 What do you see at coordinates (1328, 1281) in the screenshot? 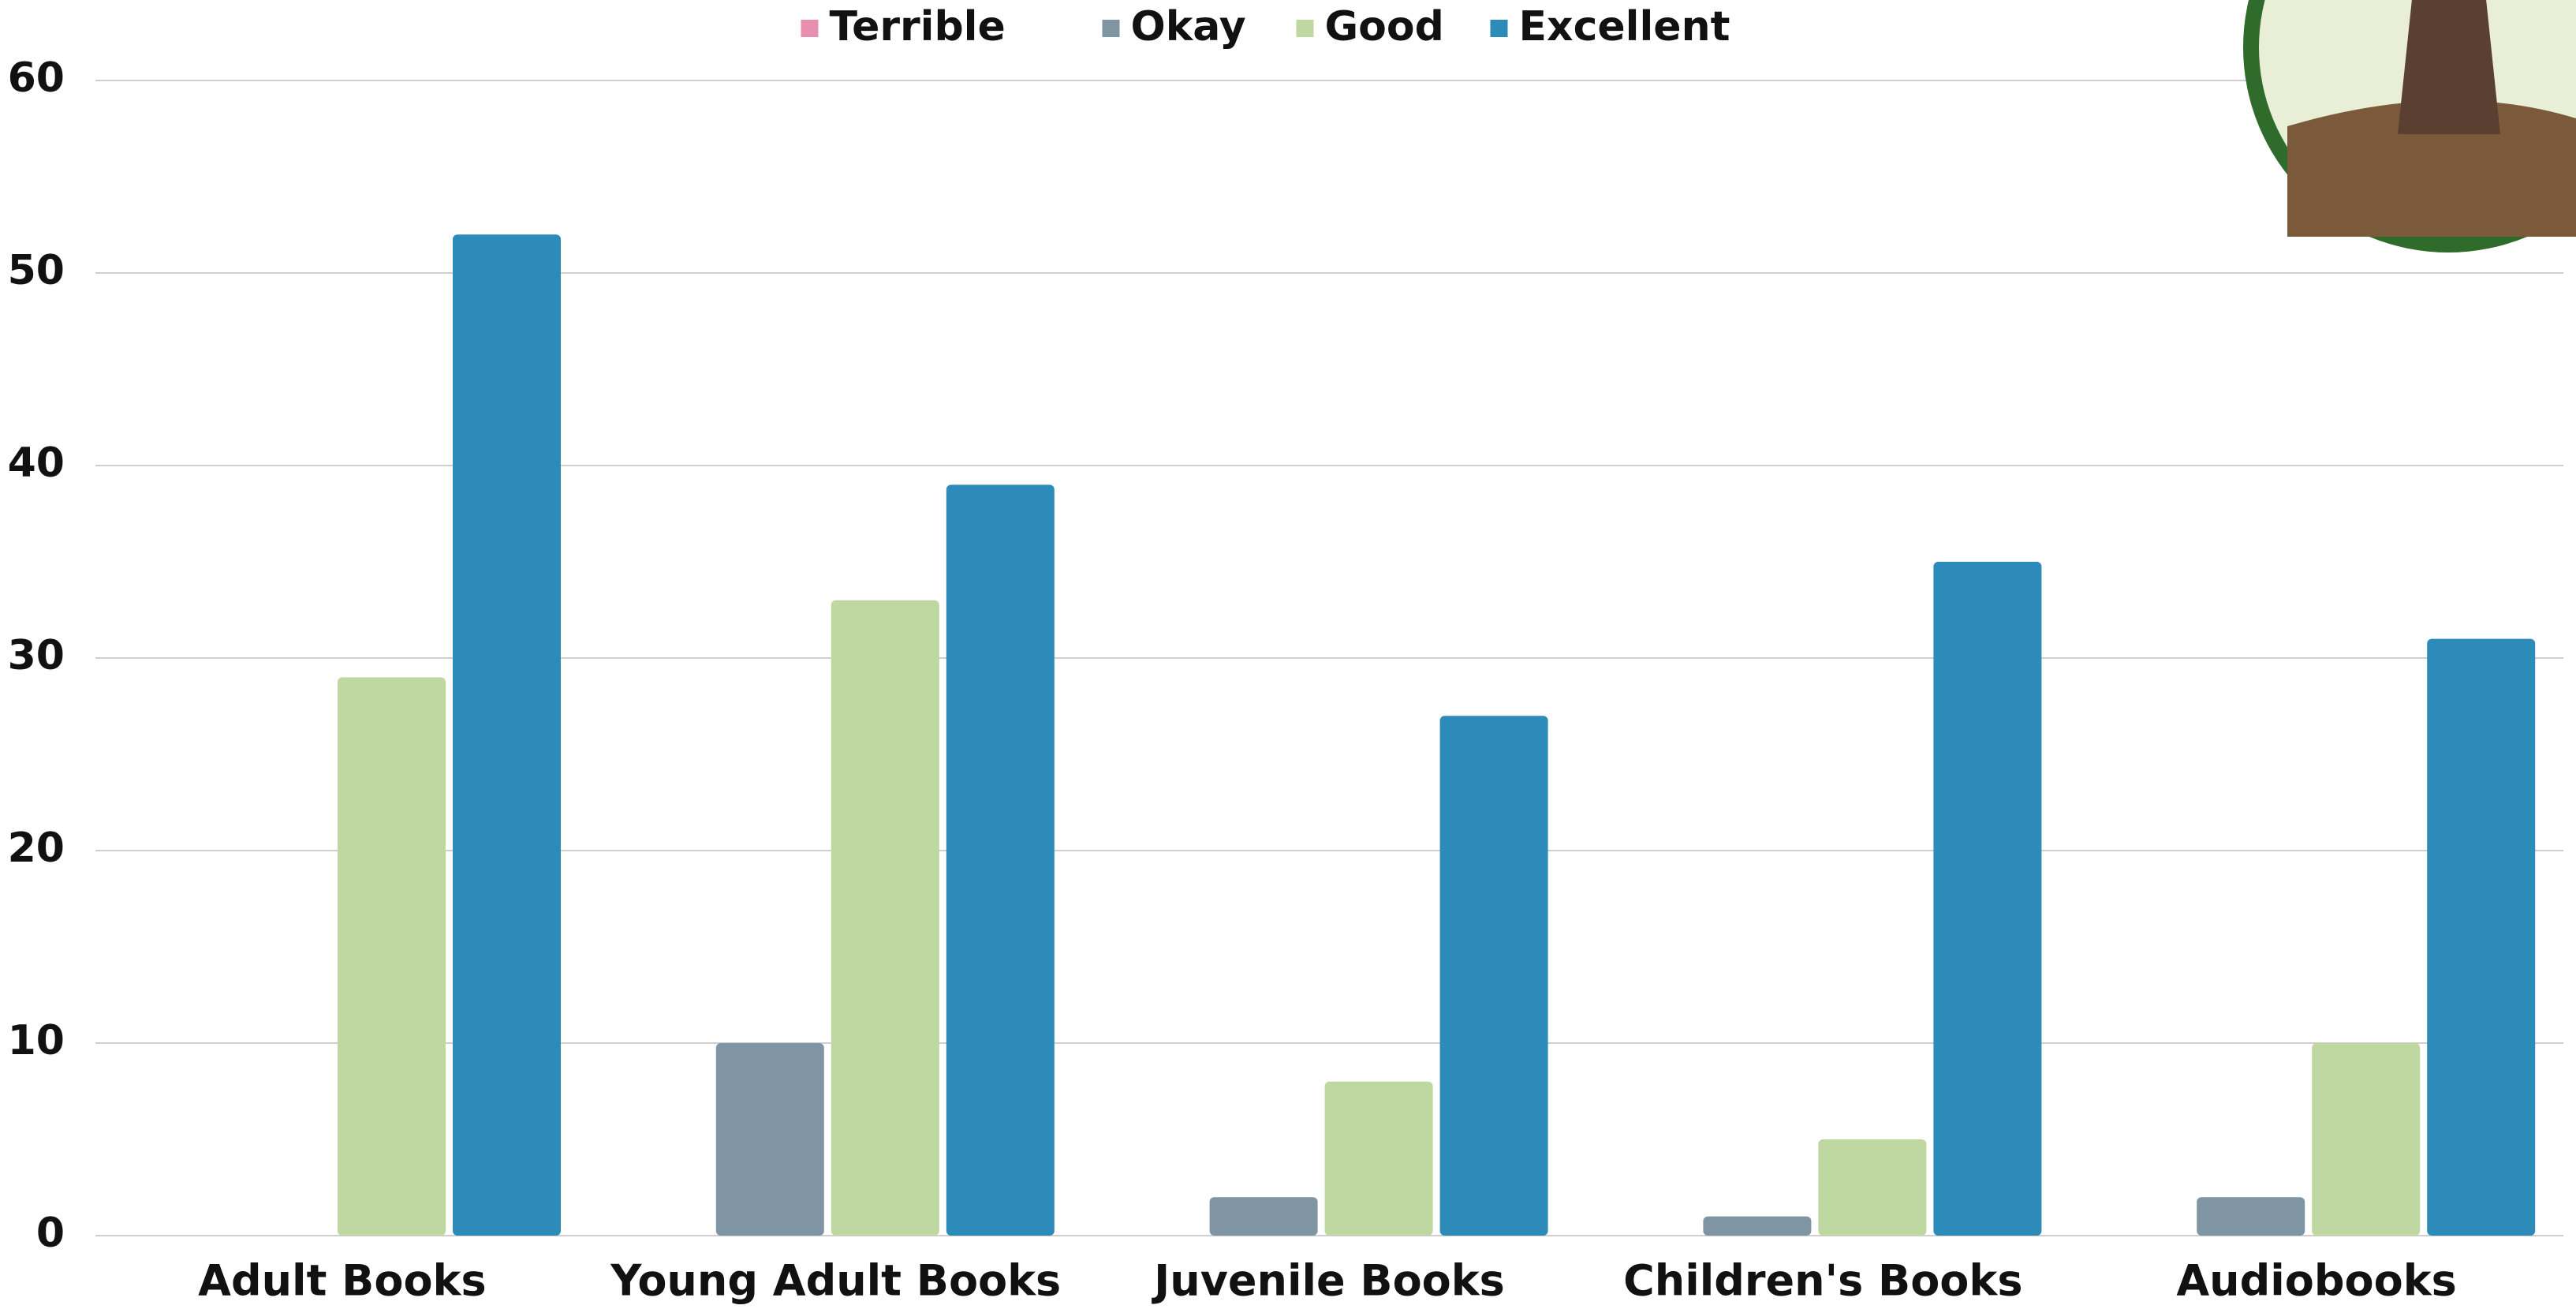
I see `x-tick-label: Juvenile Books` at bounding box center [1328, 1281].